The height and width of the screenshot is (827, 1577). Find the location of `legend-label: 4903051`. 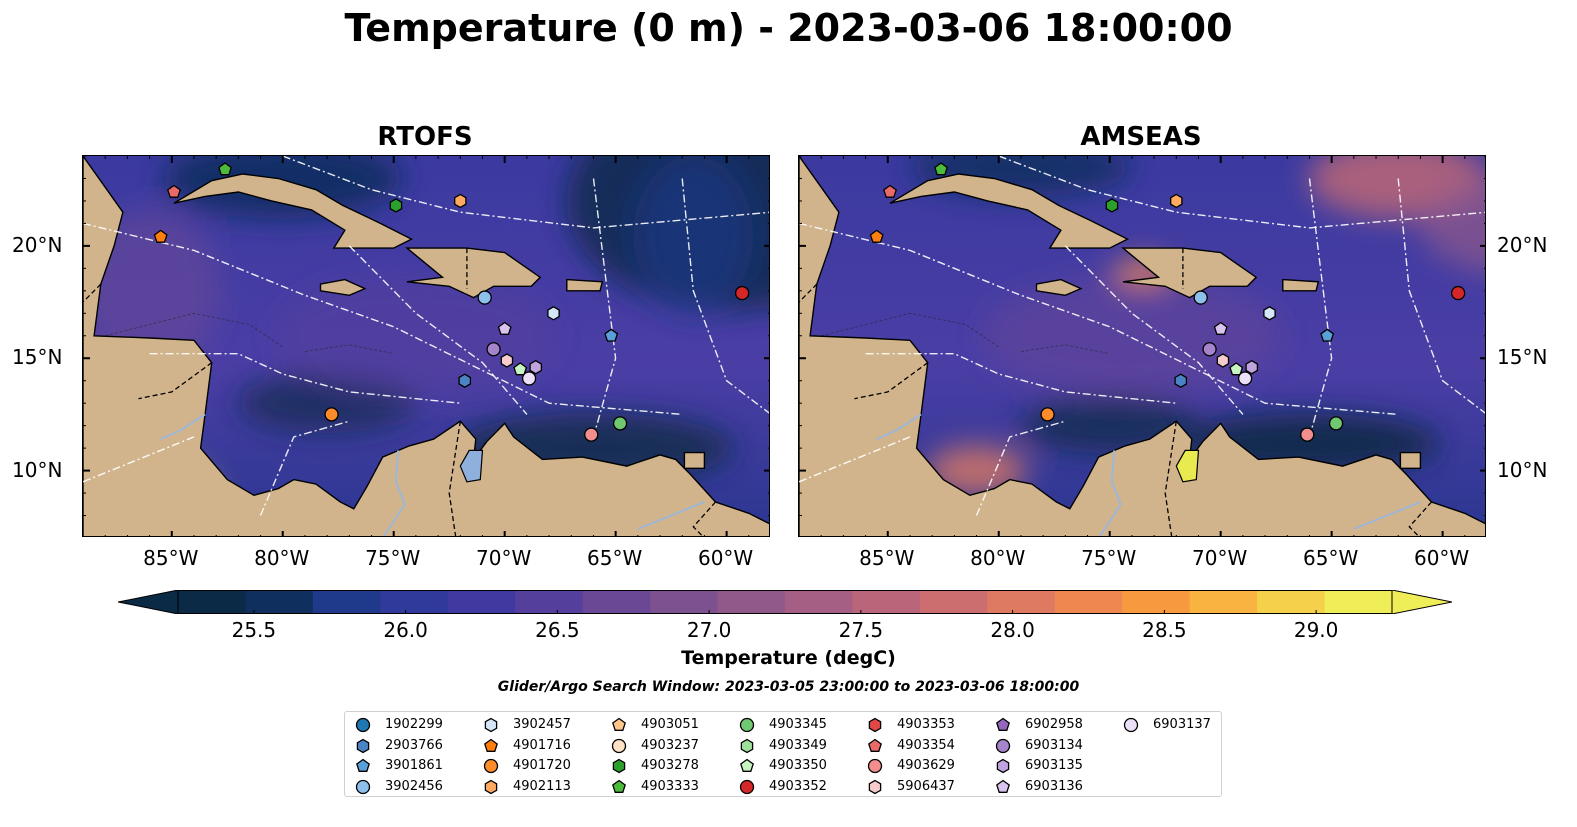

legend-label: 4903051 is located at coordinates (670, 724).